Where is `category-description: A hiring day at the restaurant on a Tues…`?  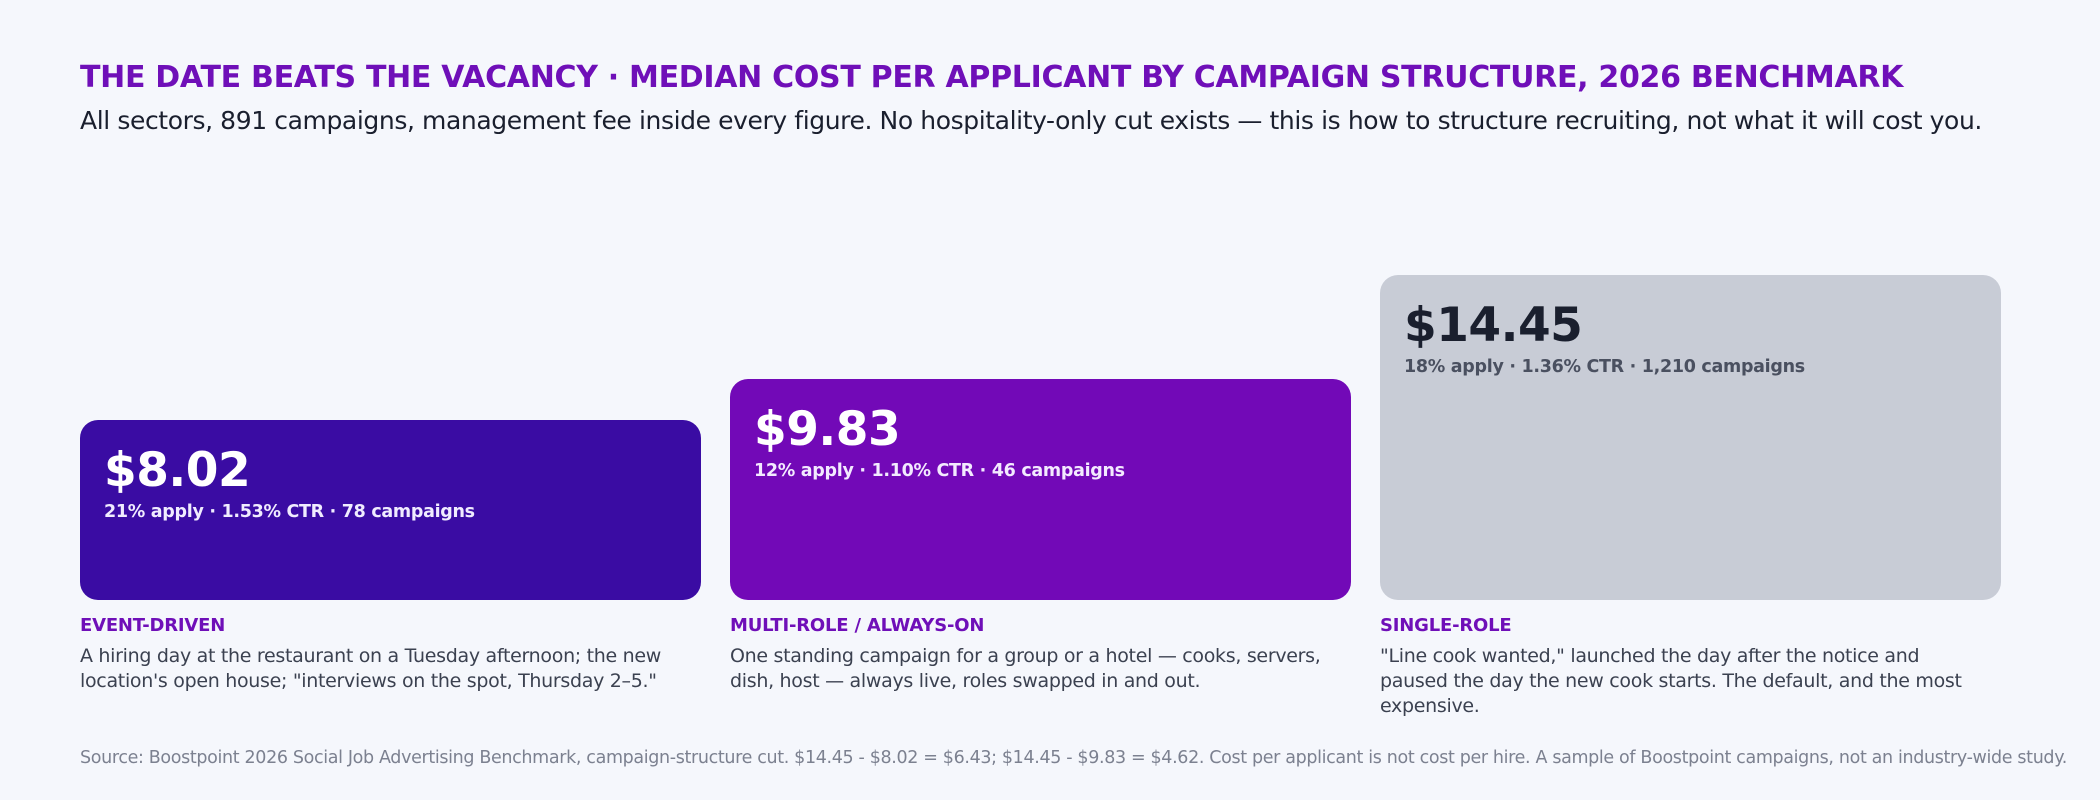 category-description: A hiring day at the restaurant on a Tues… is located at coordinates (371, 668).